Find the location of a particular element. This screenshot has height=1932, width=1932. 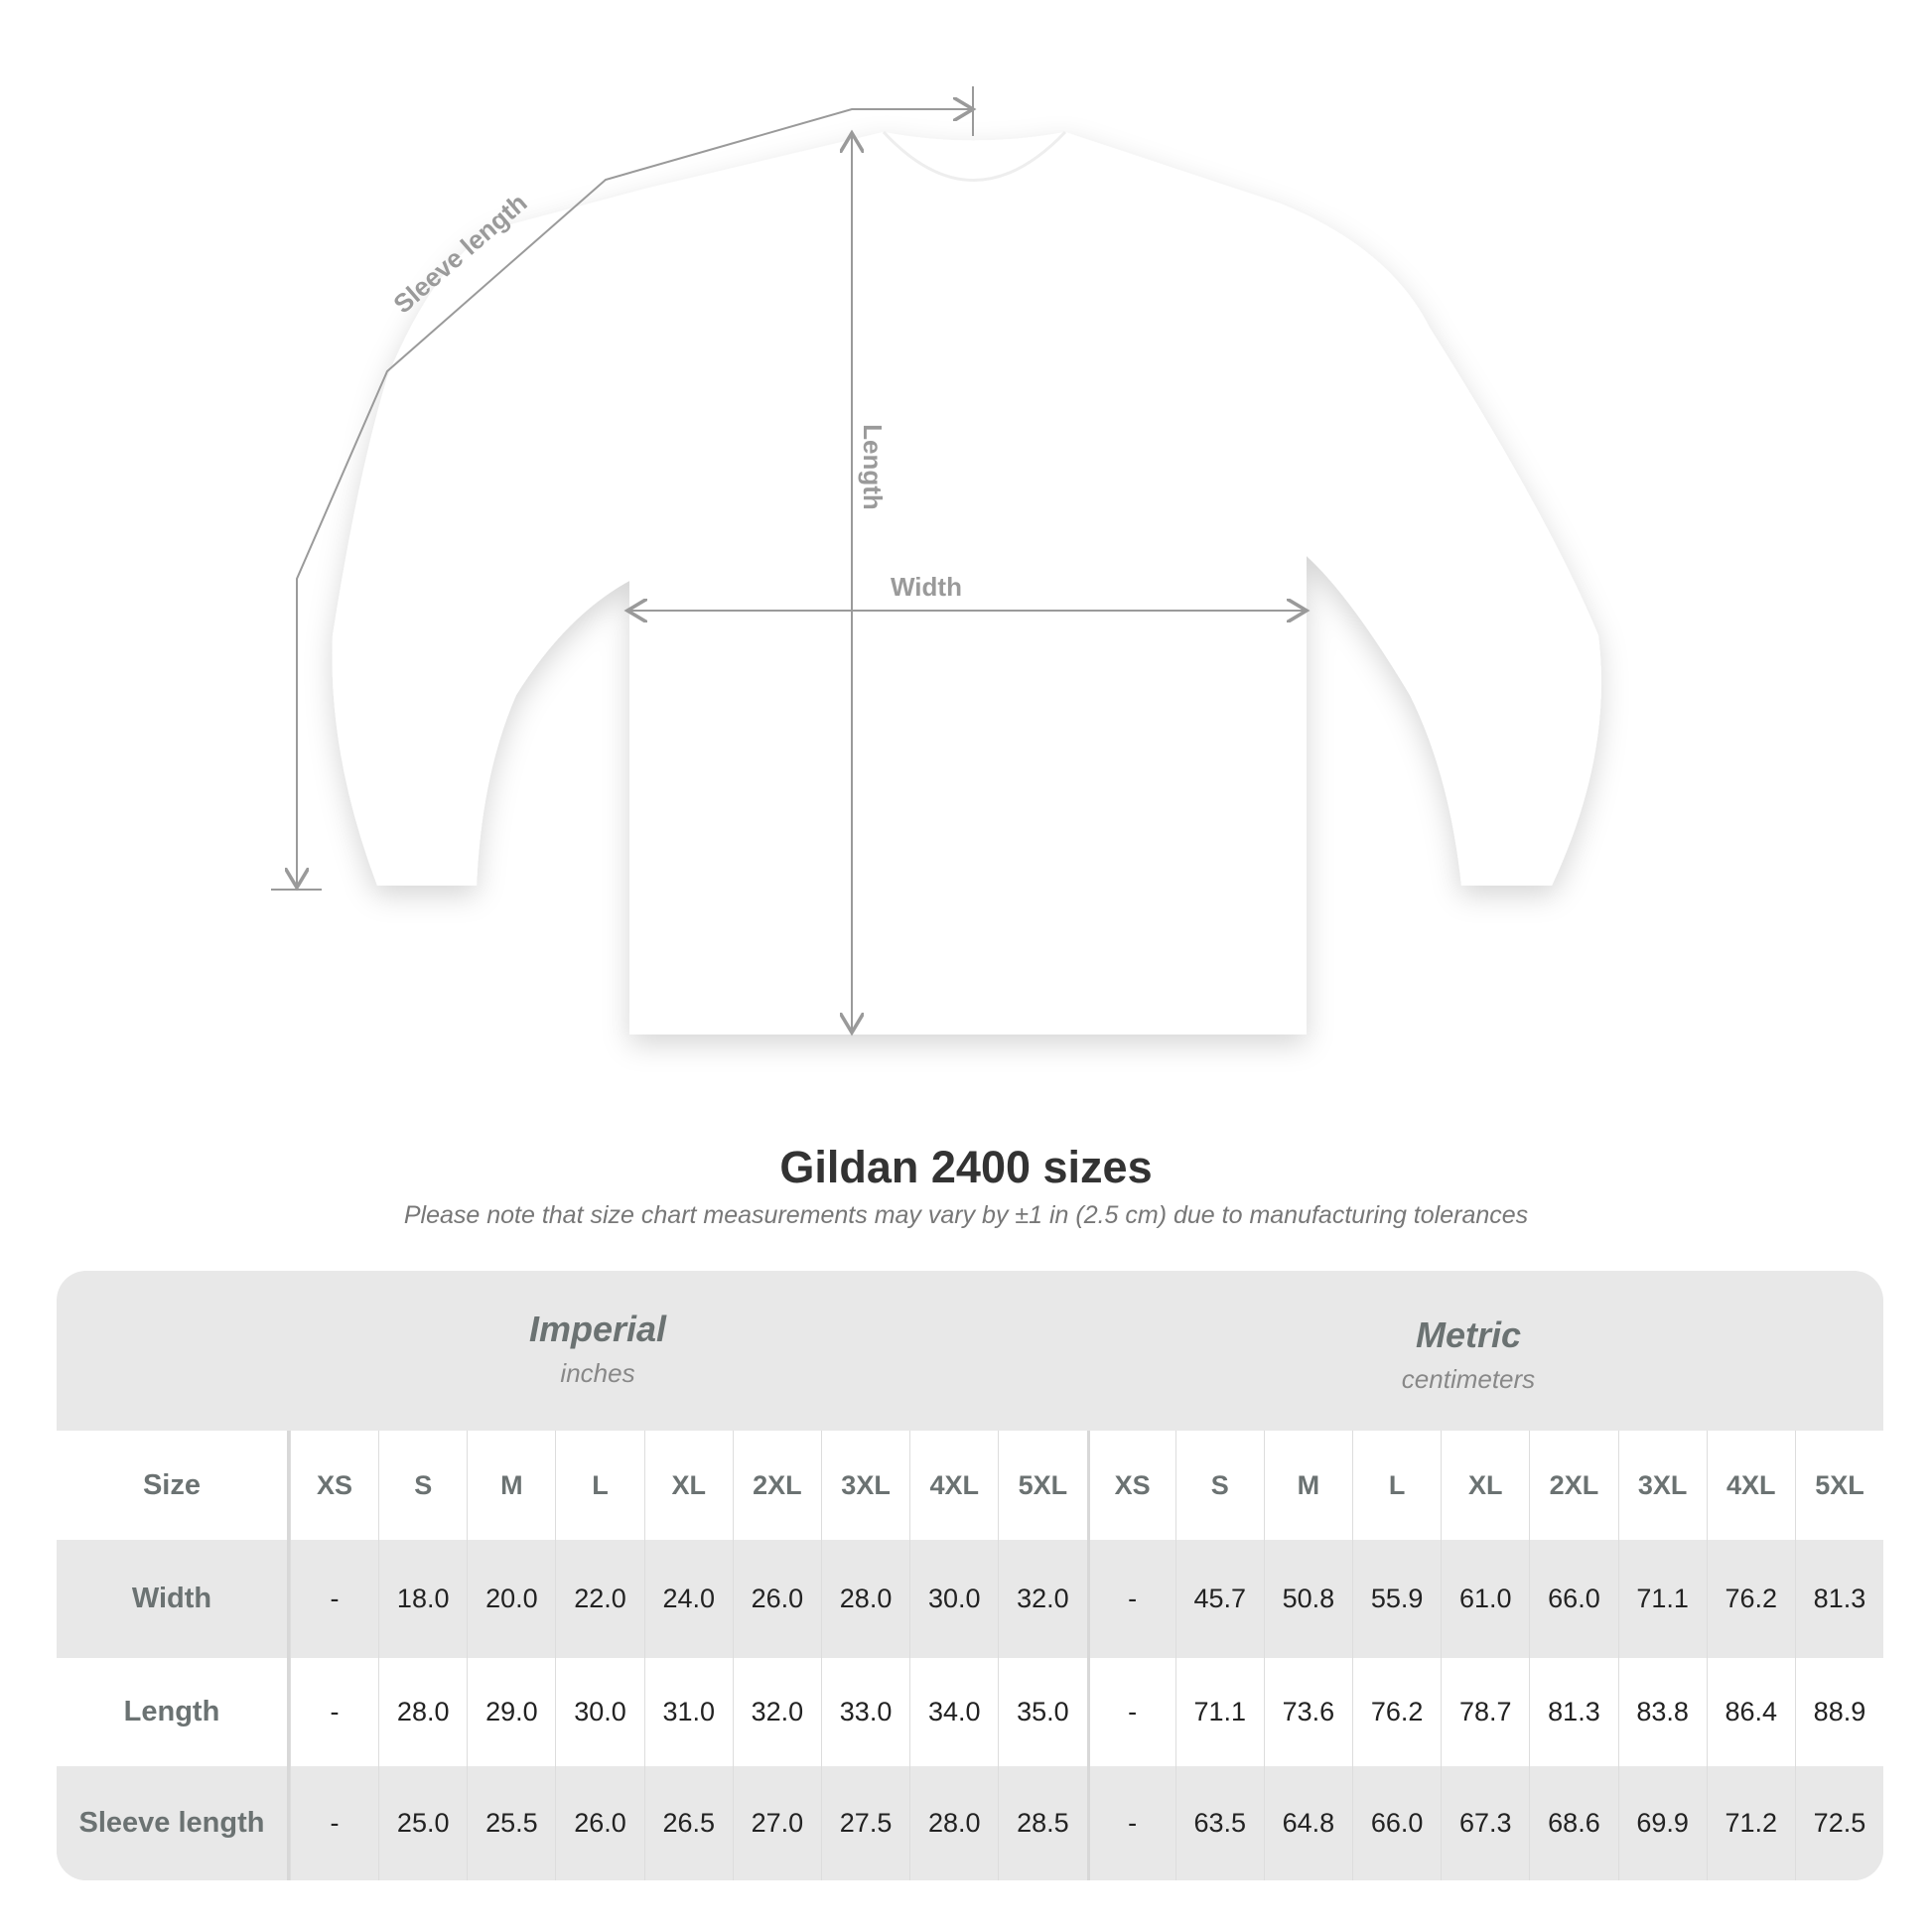

imperial-size-S: S is located at coordinates (423, 1486).